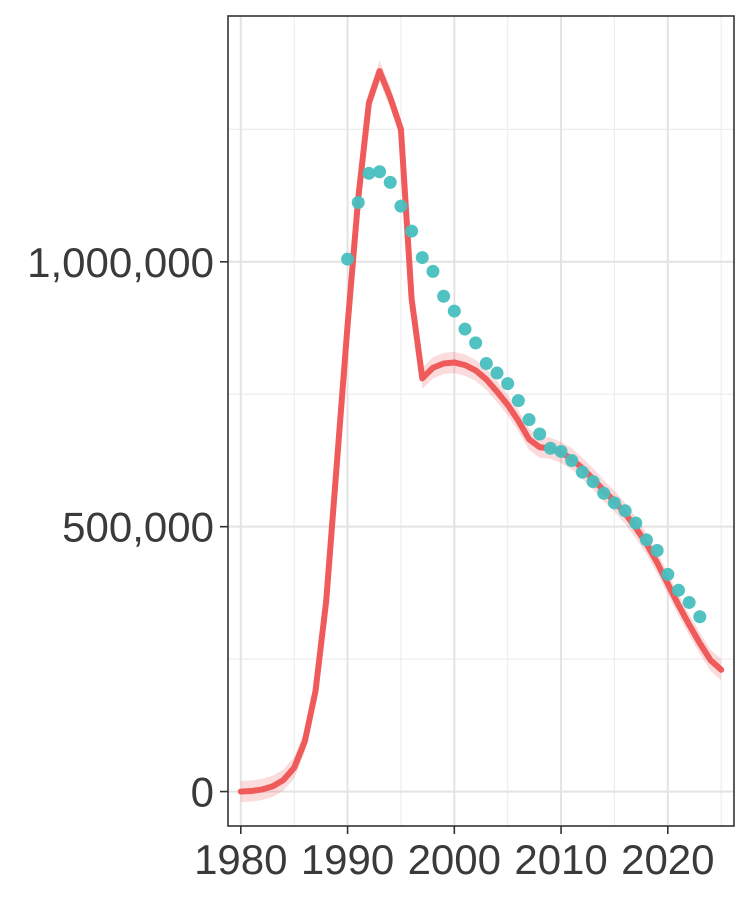 Image resolution: width=750 pixels, height=900 pixels. I want to click on x-tick-label: 2010, so click(560, 859).